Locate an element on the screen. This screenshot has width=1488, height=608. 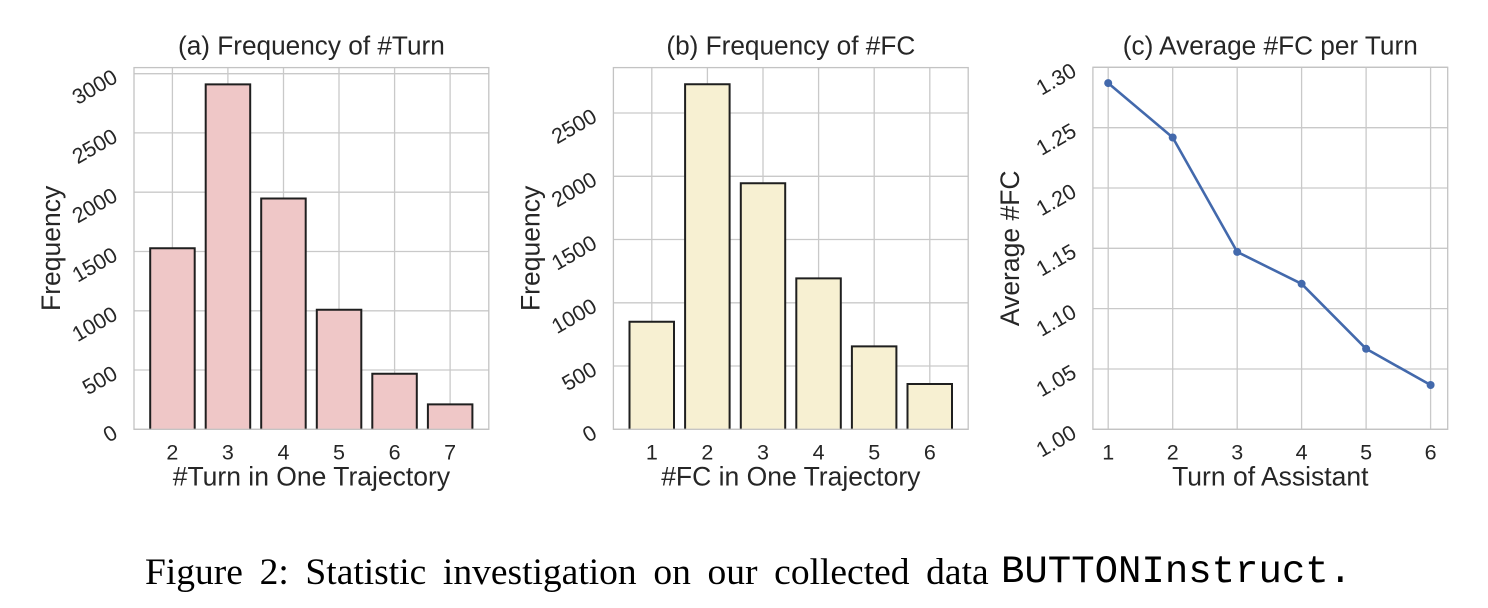
svg-text: #FC in One Trajectory is located at coordinates (791, 476).